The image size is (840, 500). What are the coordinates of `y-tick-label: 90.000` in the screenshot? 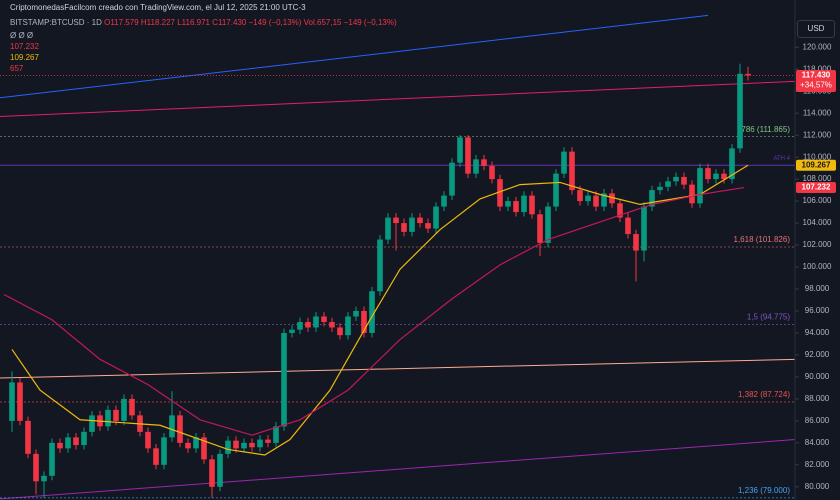 It's located at (817, 376).